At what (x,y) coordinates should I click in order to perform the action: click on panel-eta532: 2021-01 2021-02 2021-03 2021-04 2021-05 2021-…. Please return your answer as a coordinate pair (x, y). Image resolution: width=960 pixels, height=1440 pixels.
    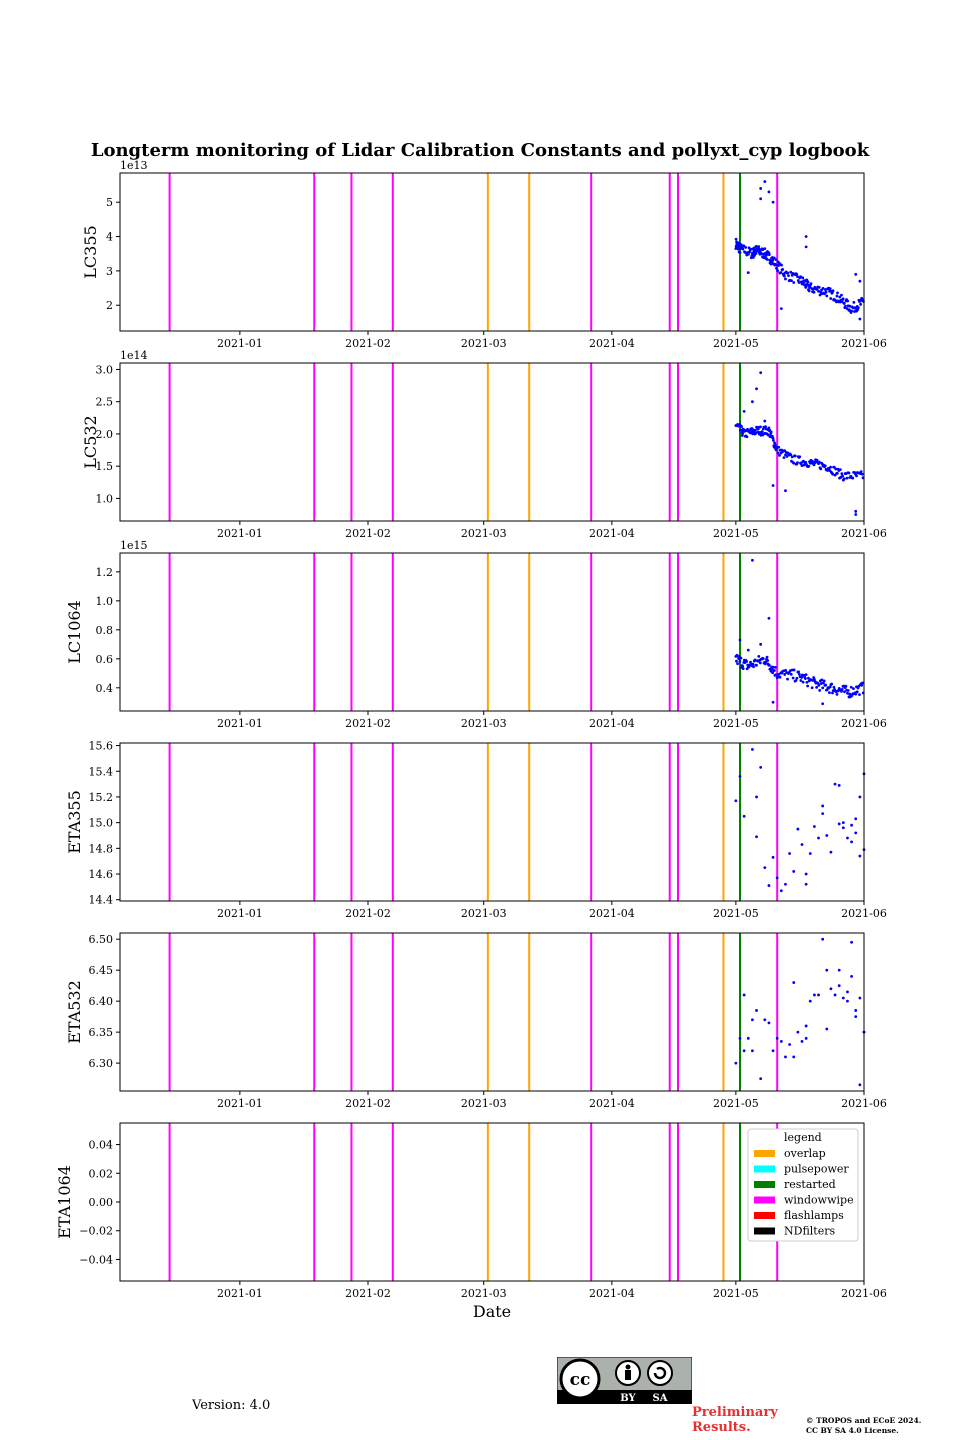
    Looking at the image, I should click on (476, 1021).